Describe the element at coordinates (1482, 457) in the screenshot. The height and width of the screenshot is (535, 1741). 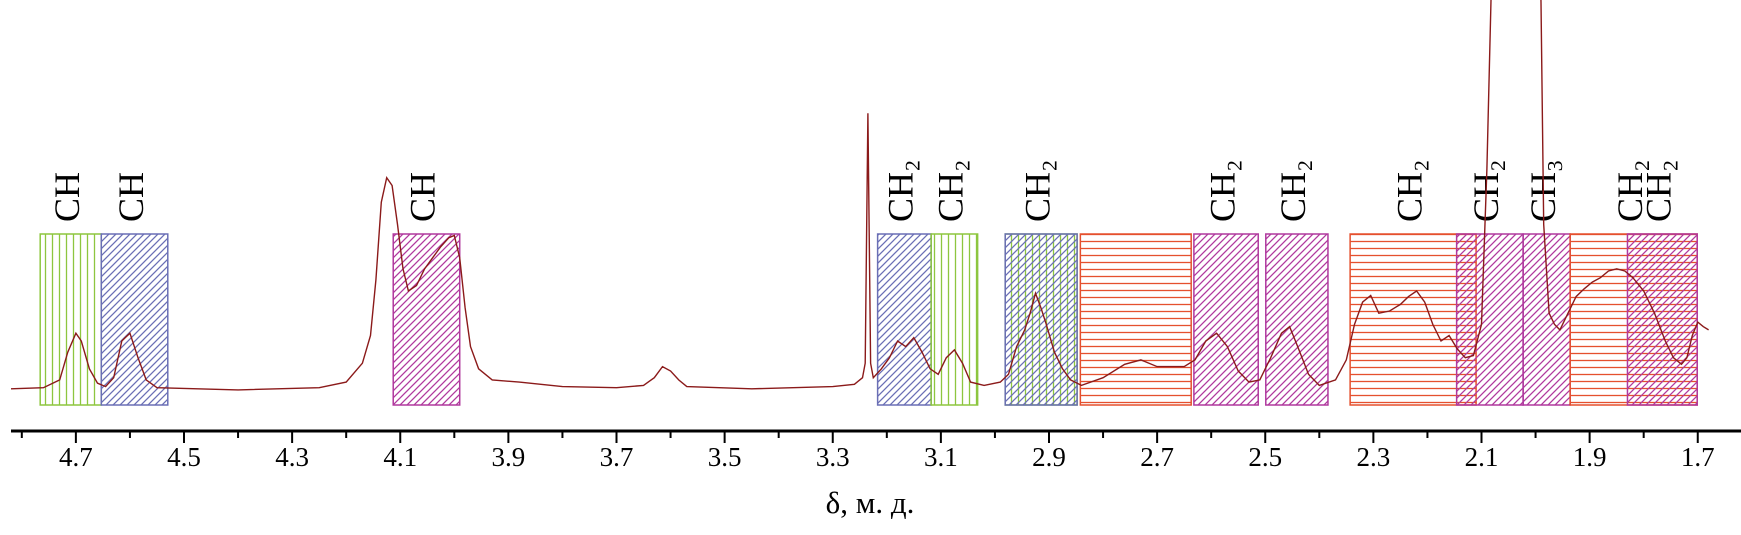
I see `x-tick-label: 2.1` at that location.